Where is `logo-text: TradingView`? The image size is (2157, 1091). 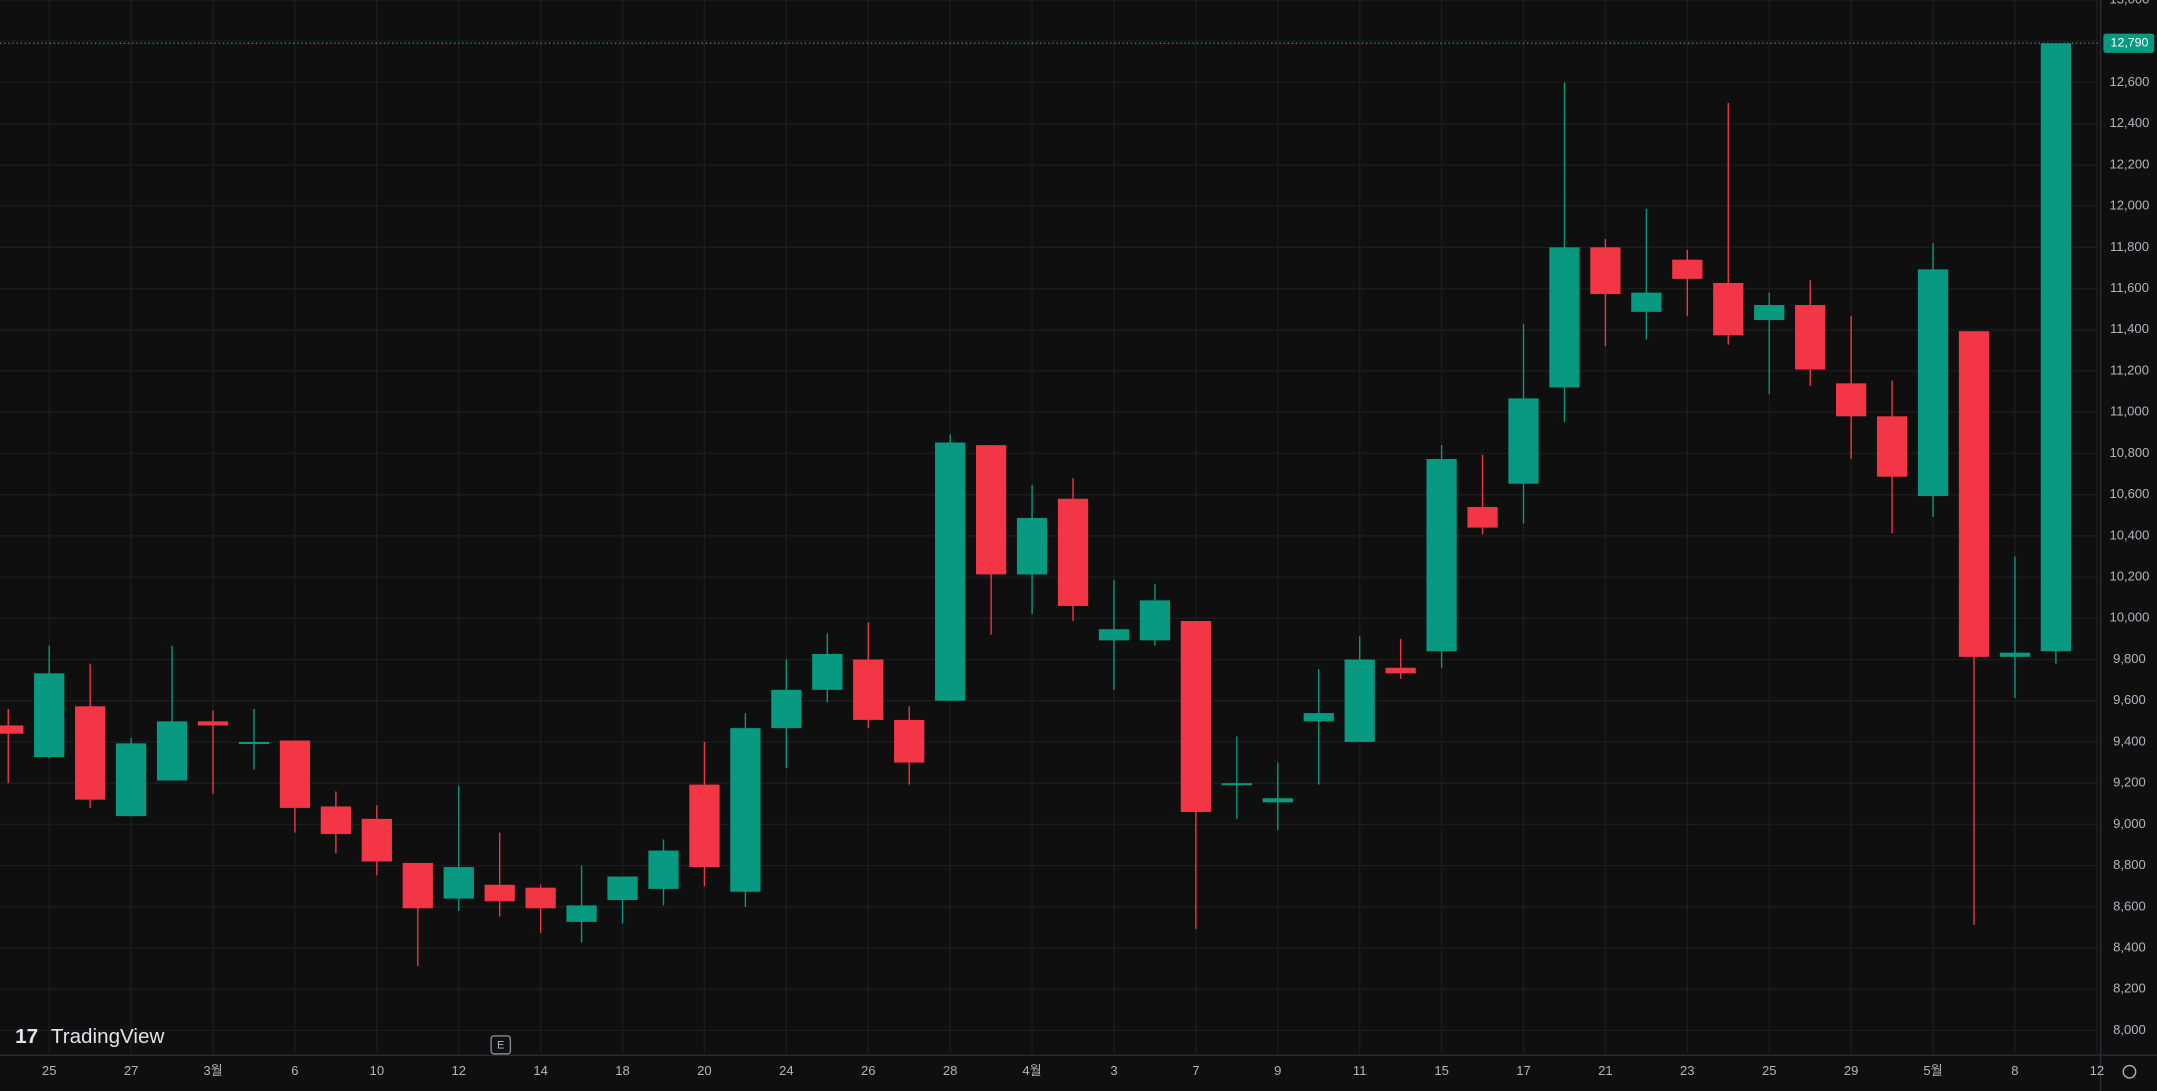 logo-text: TradingView is located at coordinates (108, 1036).